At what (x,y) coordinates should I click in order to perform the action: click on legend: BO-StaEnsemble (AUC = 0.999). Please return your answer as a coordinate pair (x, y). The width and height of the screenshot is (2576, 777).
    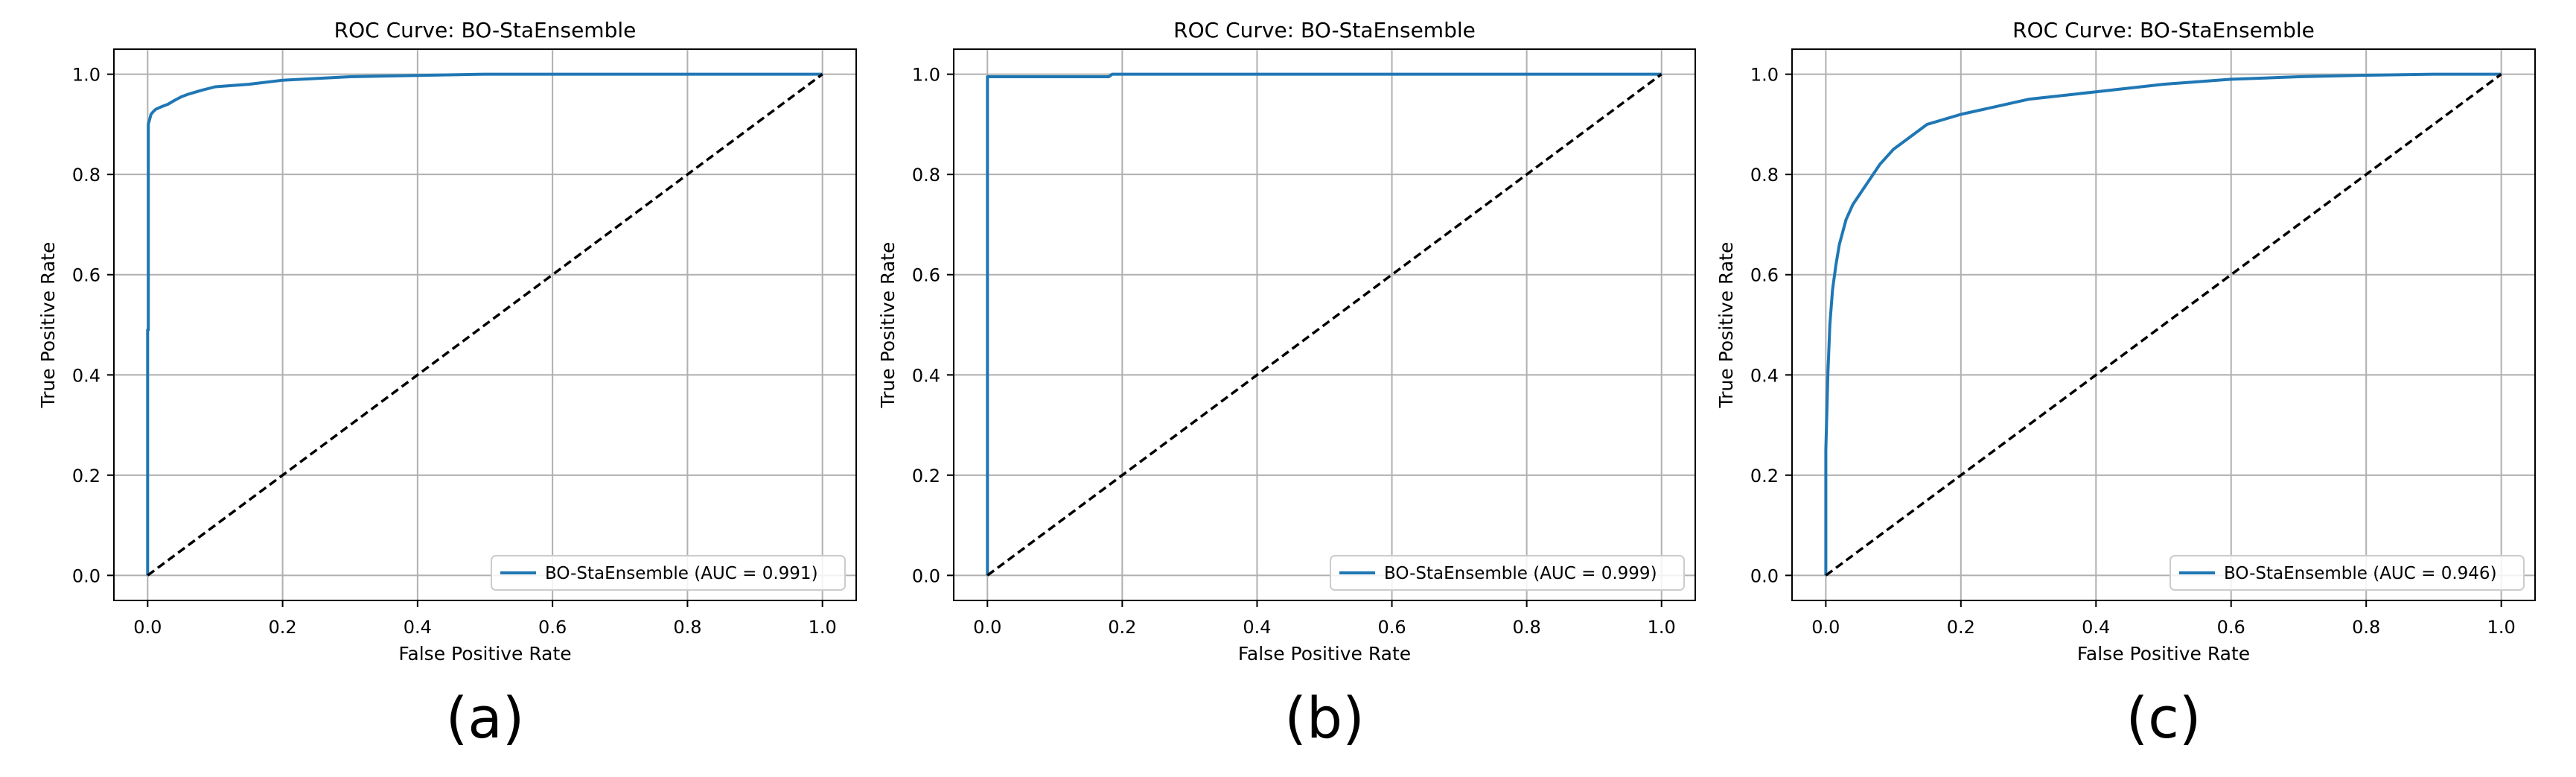
    Looking at the image, I should click on (1507, 573).